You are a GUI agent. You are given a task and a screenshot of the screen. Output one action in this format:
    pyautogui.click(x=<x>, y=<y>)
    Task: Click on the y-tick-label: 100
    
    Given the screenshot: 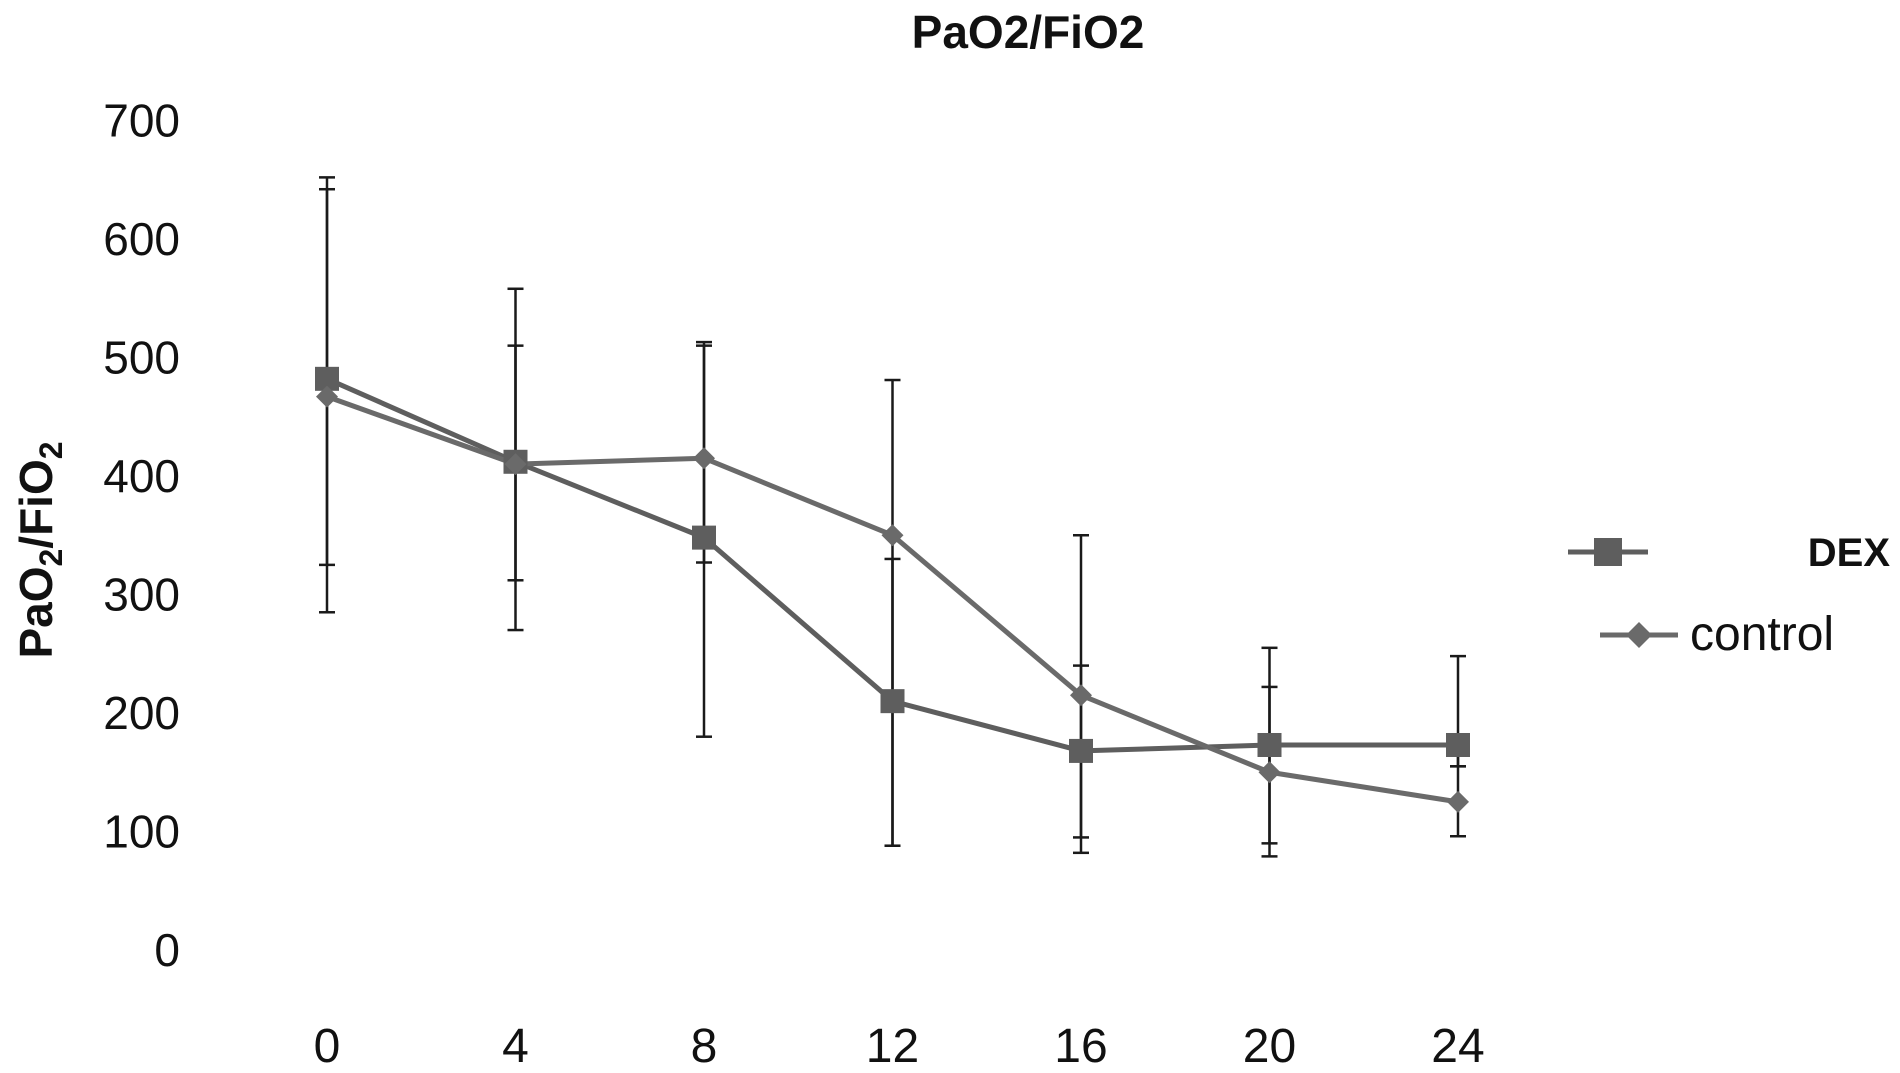 What is the action you would take?
    pyautogui.click(x=141, y=832)
    